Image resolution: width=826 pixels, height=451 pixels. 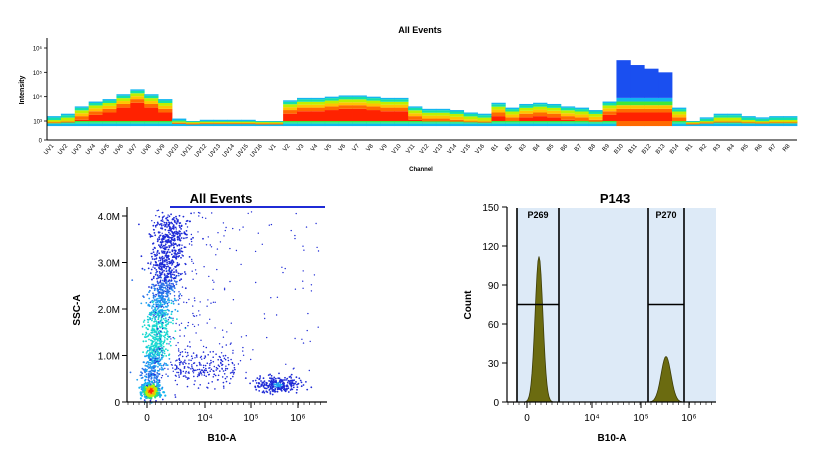 What do you see at coordinates (329, 148) in the screenshot?
I see `spectrum-channel-label: V5` at bounding box center [329, 148].